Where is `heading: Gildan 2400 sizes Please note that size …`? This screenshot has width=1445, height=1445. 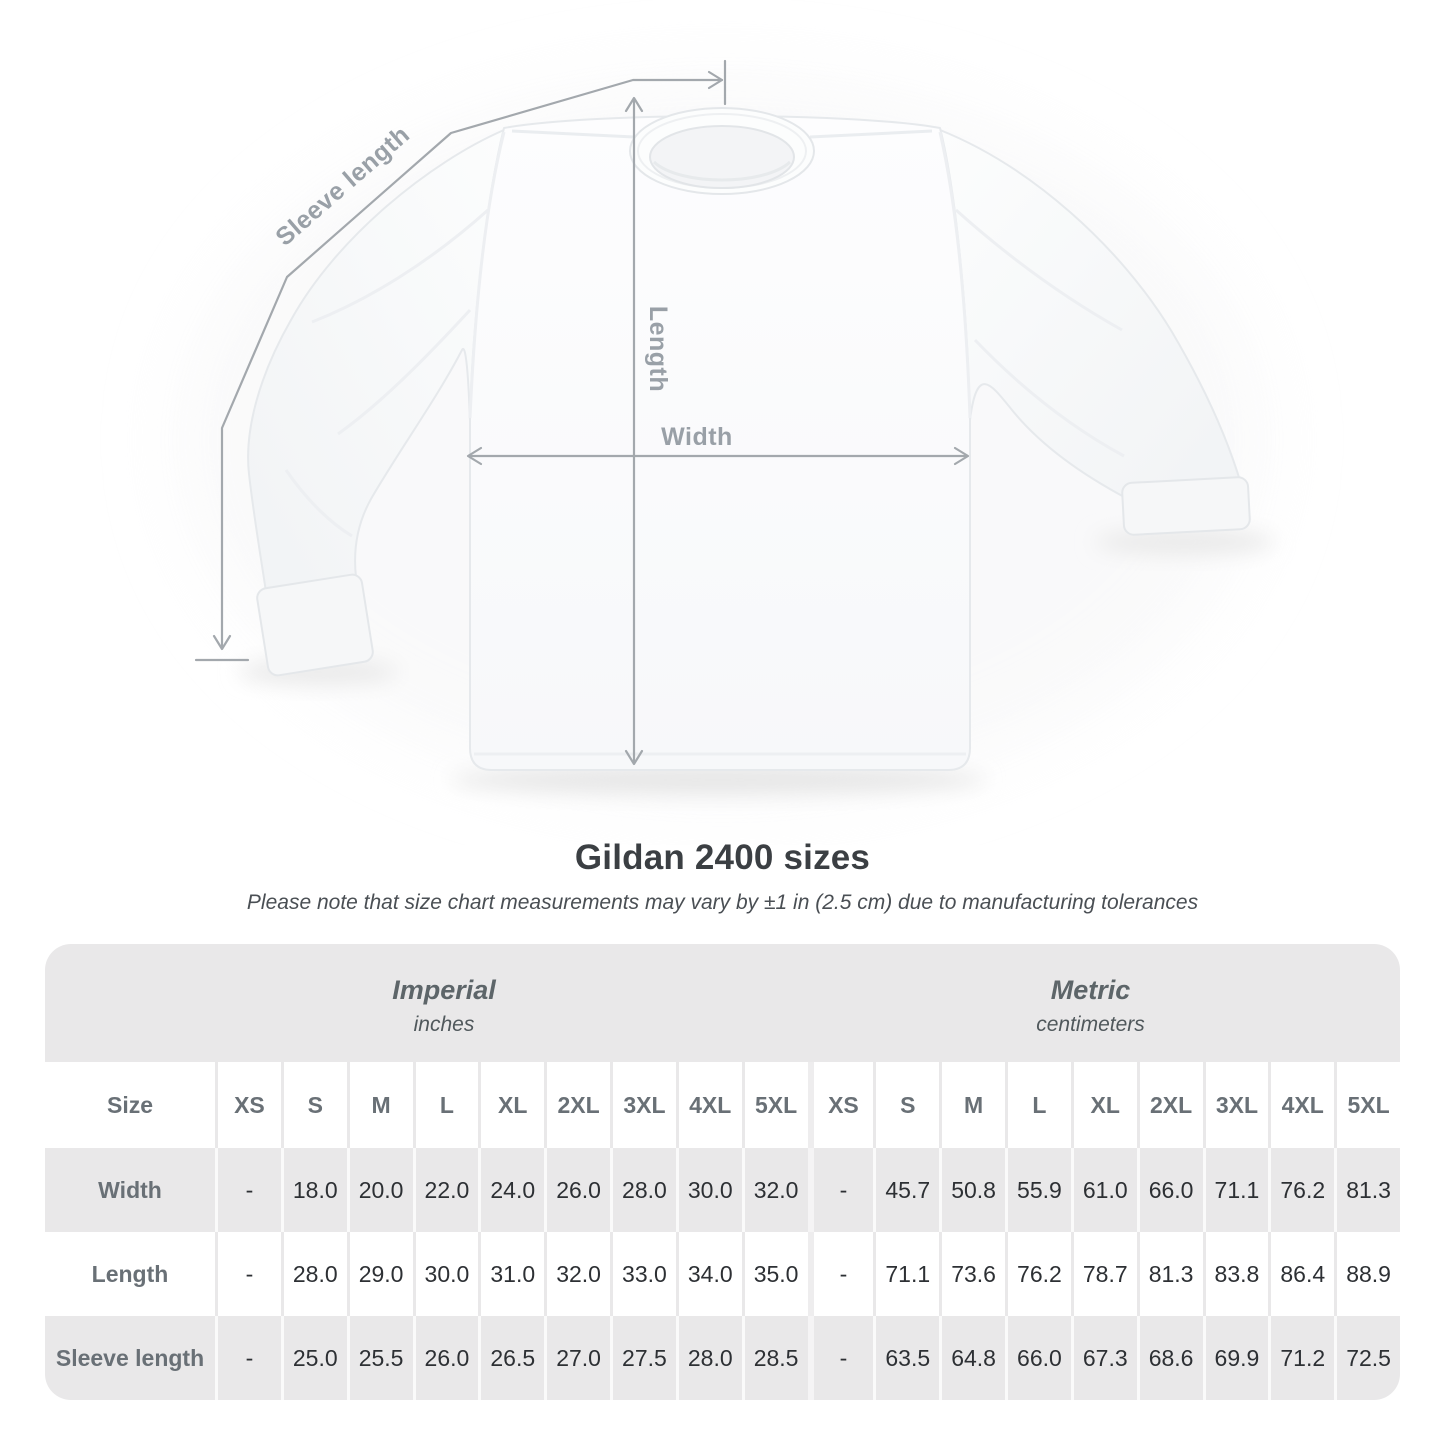
heading: Gildan 2400 sizes Please note that size … is located at coordinates (722, 876).